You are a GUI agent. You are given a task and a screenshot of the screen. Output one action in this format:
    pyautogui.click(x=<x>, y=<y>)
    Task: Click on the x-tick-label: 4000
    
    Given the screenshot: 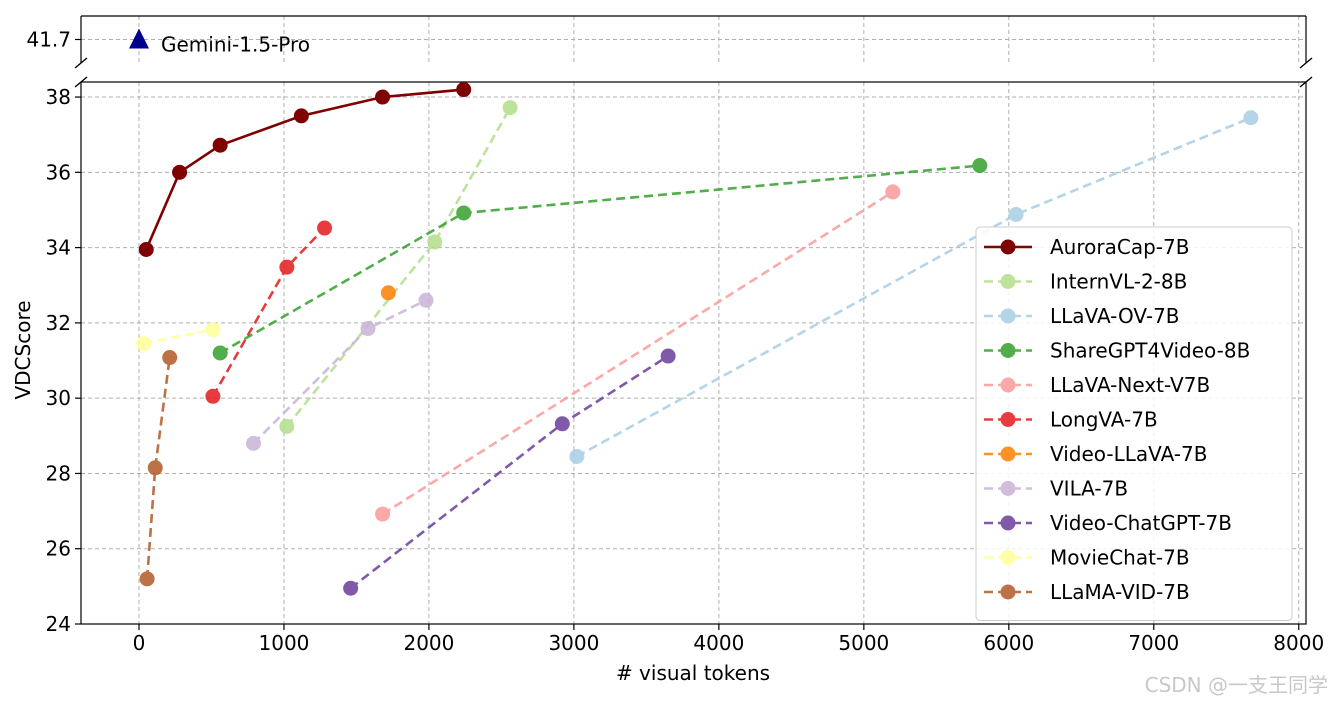 What is the action you would take?
    pyautogui.click(x=718, y=643)
    